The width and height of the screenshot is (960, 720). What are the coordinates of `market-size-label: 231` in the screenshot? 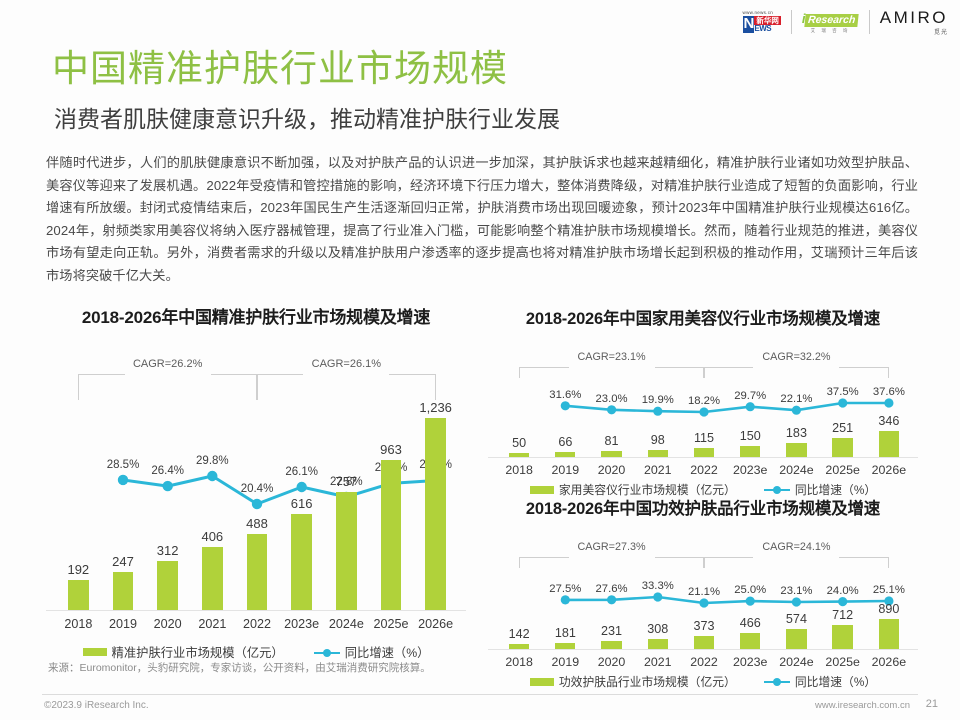 It's located at (612, 631).